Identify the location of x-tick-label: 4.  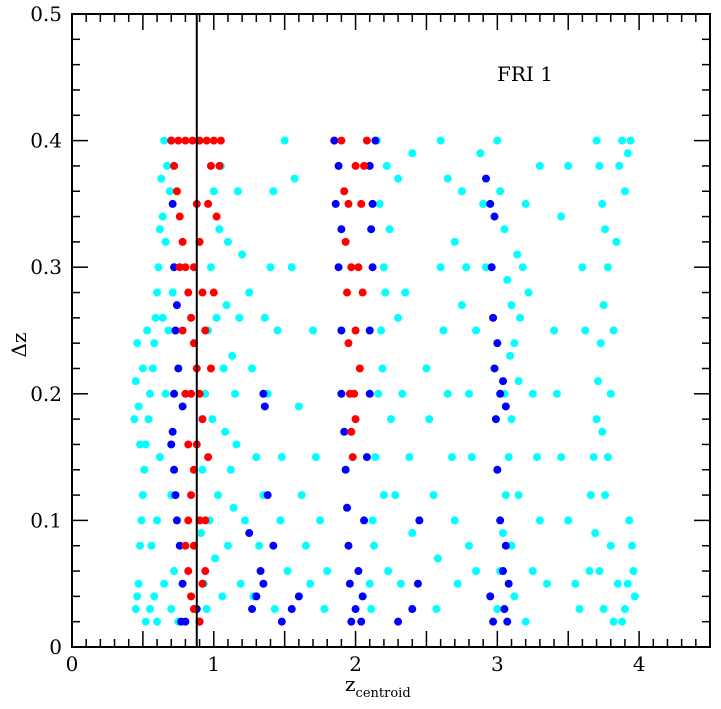
(639, 664).